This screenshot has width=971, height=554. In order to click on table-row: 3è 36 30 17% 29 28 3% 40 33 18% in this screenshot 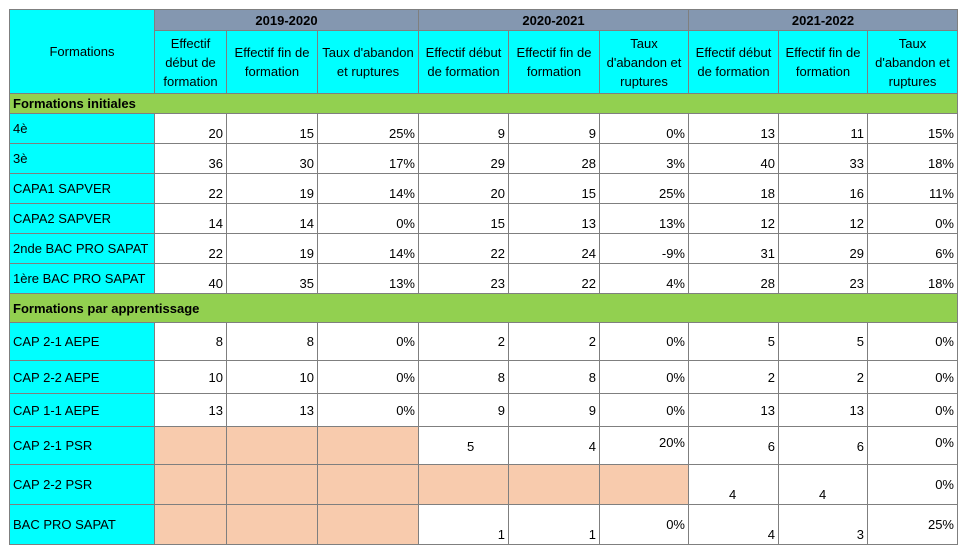, I will do `click(483, 158)`.